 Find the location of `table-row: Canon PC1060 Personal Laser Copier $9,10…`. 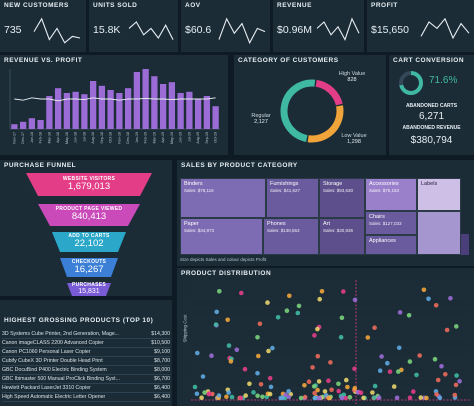

table-row: Canon PC1060 Personal Laser Copier $9,10… is located at coordinates (86, 352).